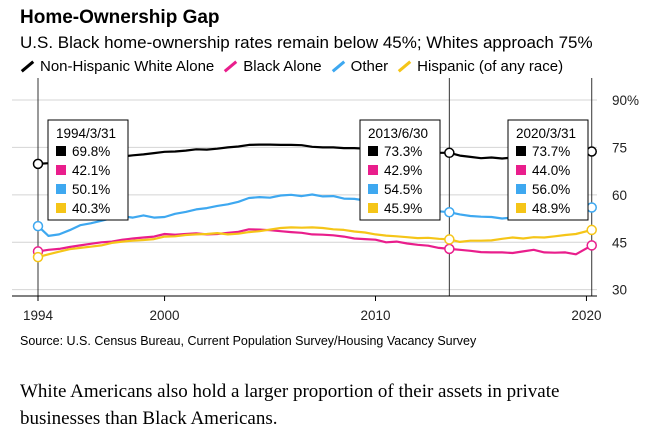 Image resolution: width=656 pixels, height=437 pixels. Describe the element at coordinates (398, 133) in the screenshot. I see `tooltip-date-1: 2013/6/30` at that location.